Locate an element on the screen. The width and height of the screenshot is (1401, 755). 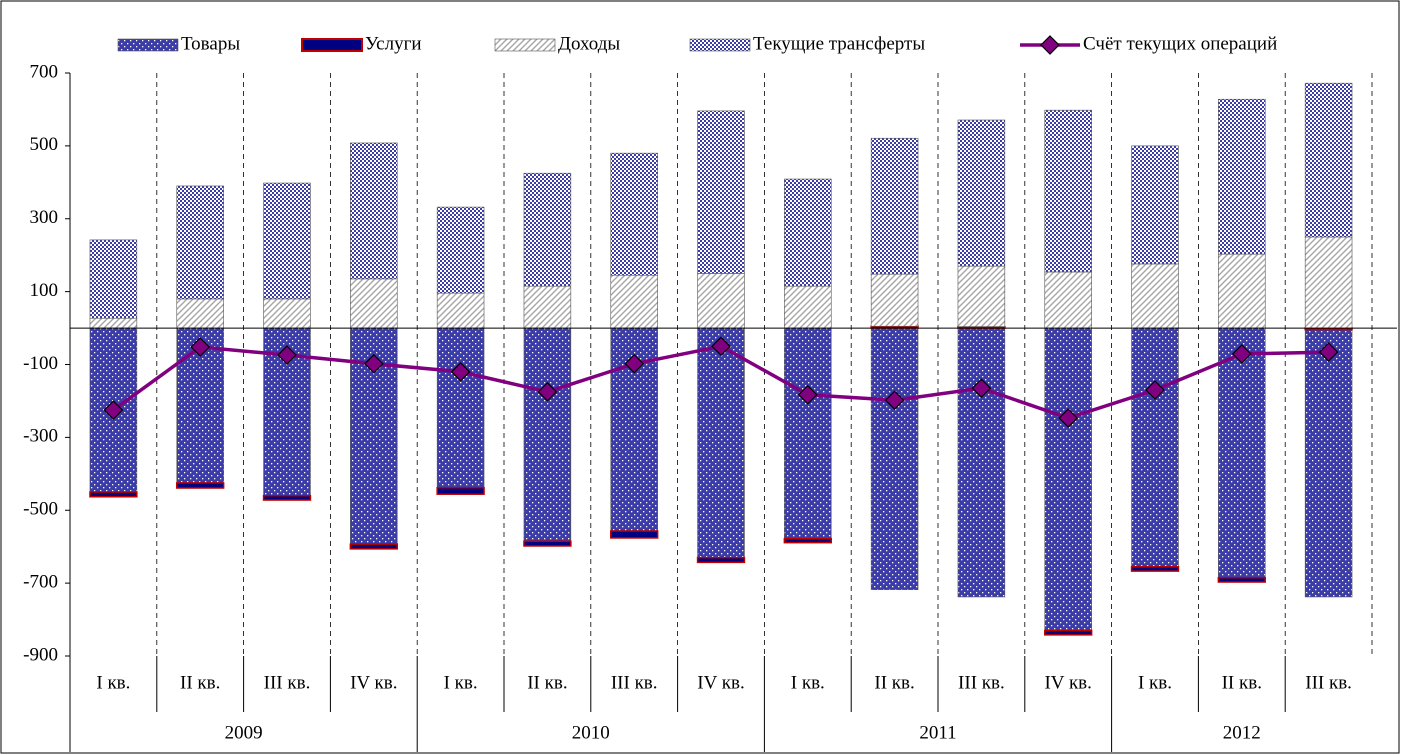
legend-label: Товары is located at coordinates (210, 43).